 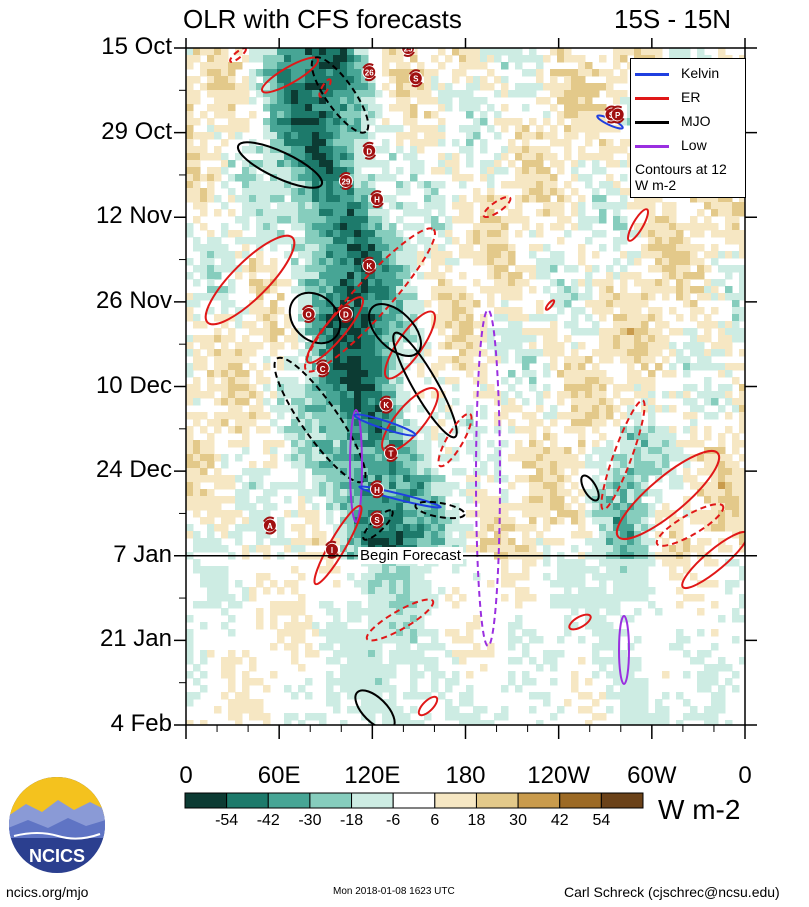 I want to click on storm-label: A, so click(x=270, y=526).